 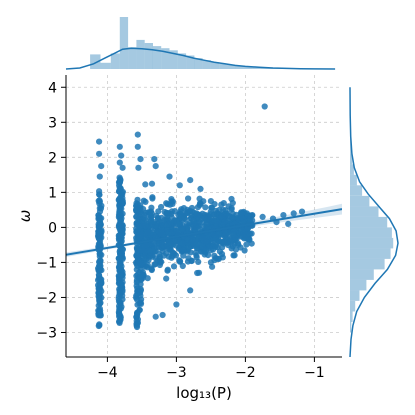 I want to click on y-tick-label: 3, so click(x=52, y=123).